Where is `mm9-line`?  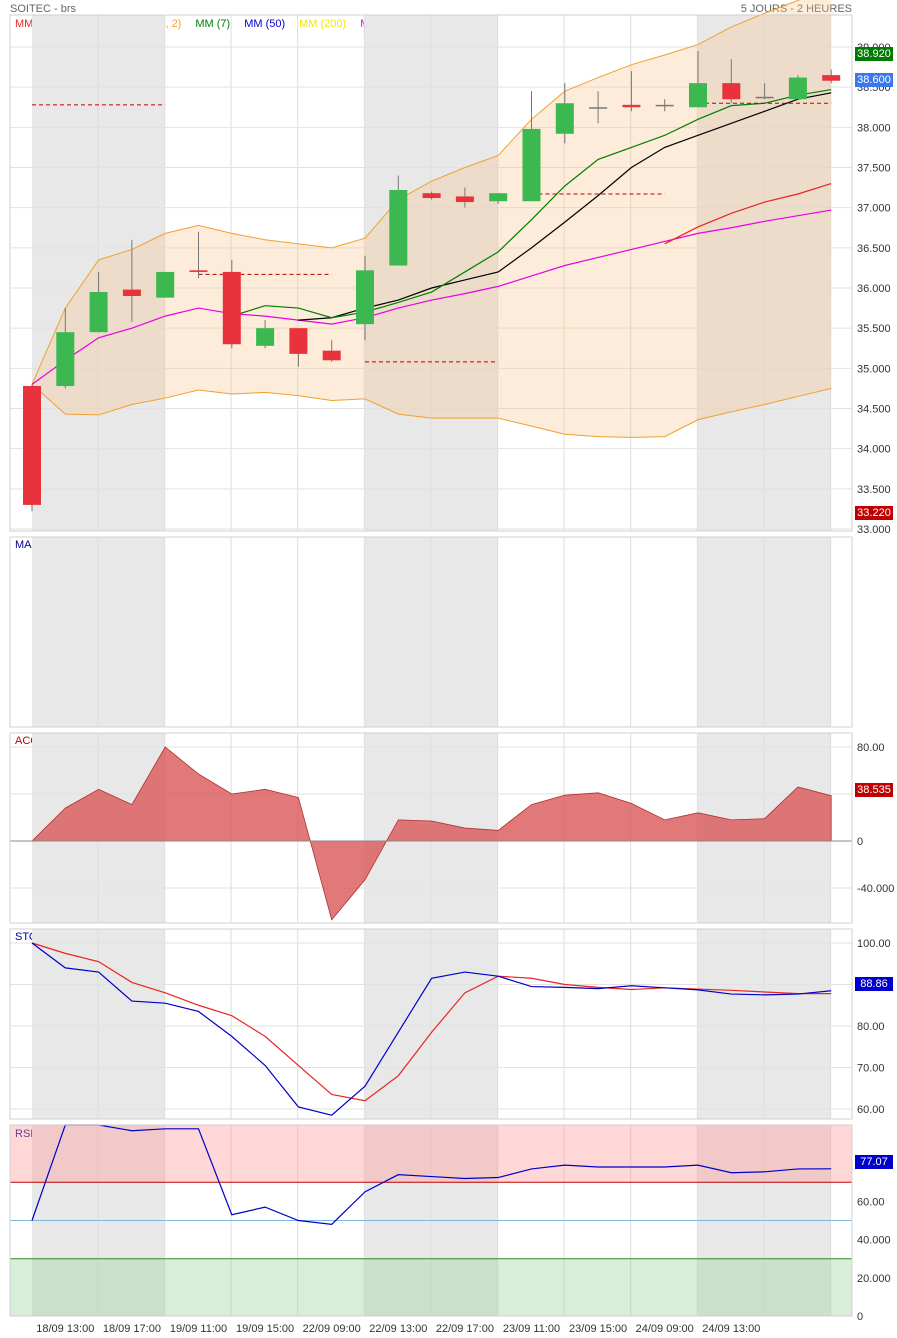
mm9-line is located at coordinates (565, 206).